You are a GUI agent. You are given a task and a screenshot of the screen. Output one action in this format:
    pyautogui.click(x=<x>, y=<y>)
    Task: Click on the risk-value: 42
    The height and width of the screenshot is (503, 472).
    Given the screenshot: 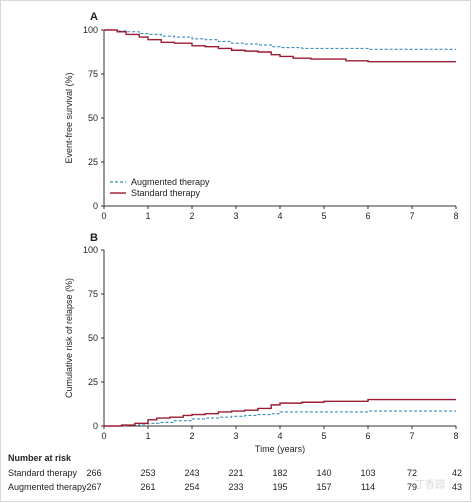 What is the action you would take?
    pyautogui.click(x=457, y=473)
    